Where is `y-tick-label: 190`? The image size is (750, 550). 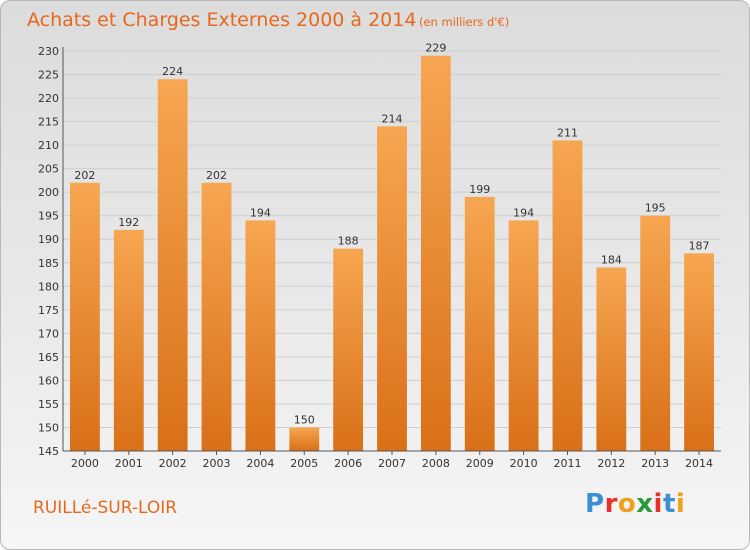 y-tick-label: 190 is located at coordinates (48, 239).